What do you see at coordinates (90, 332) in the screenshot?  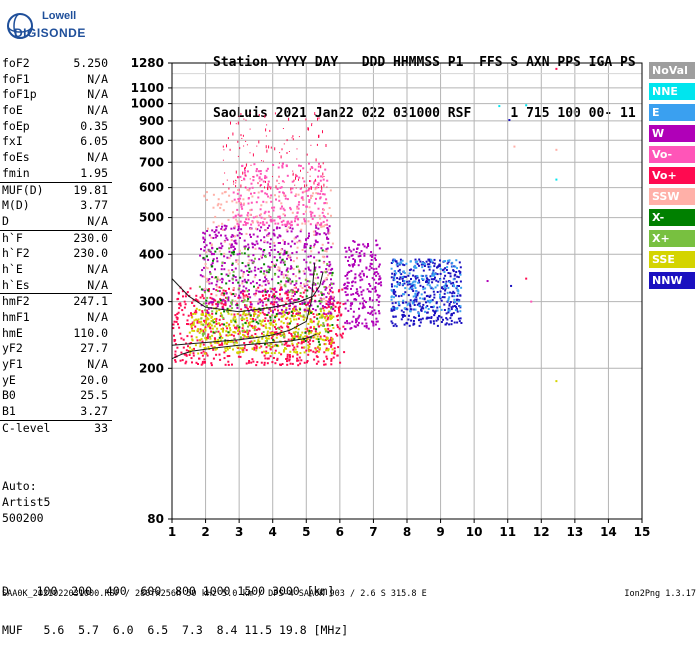 I see `param-value: 110.0` at bounding box center [90, 332].